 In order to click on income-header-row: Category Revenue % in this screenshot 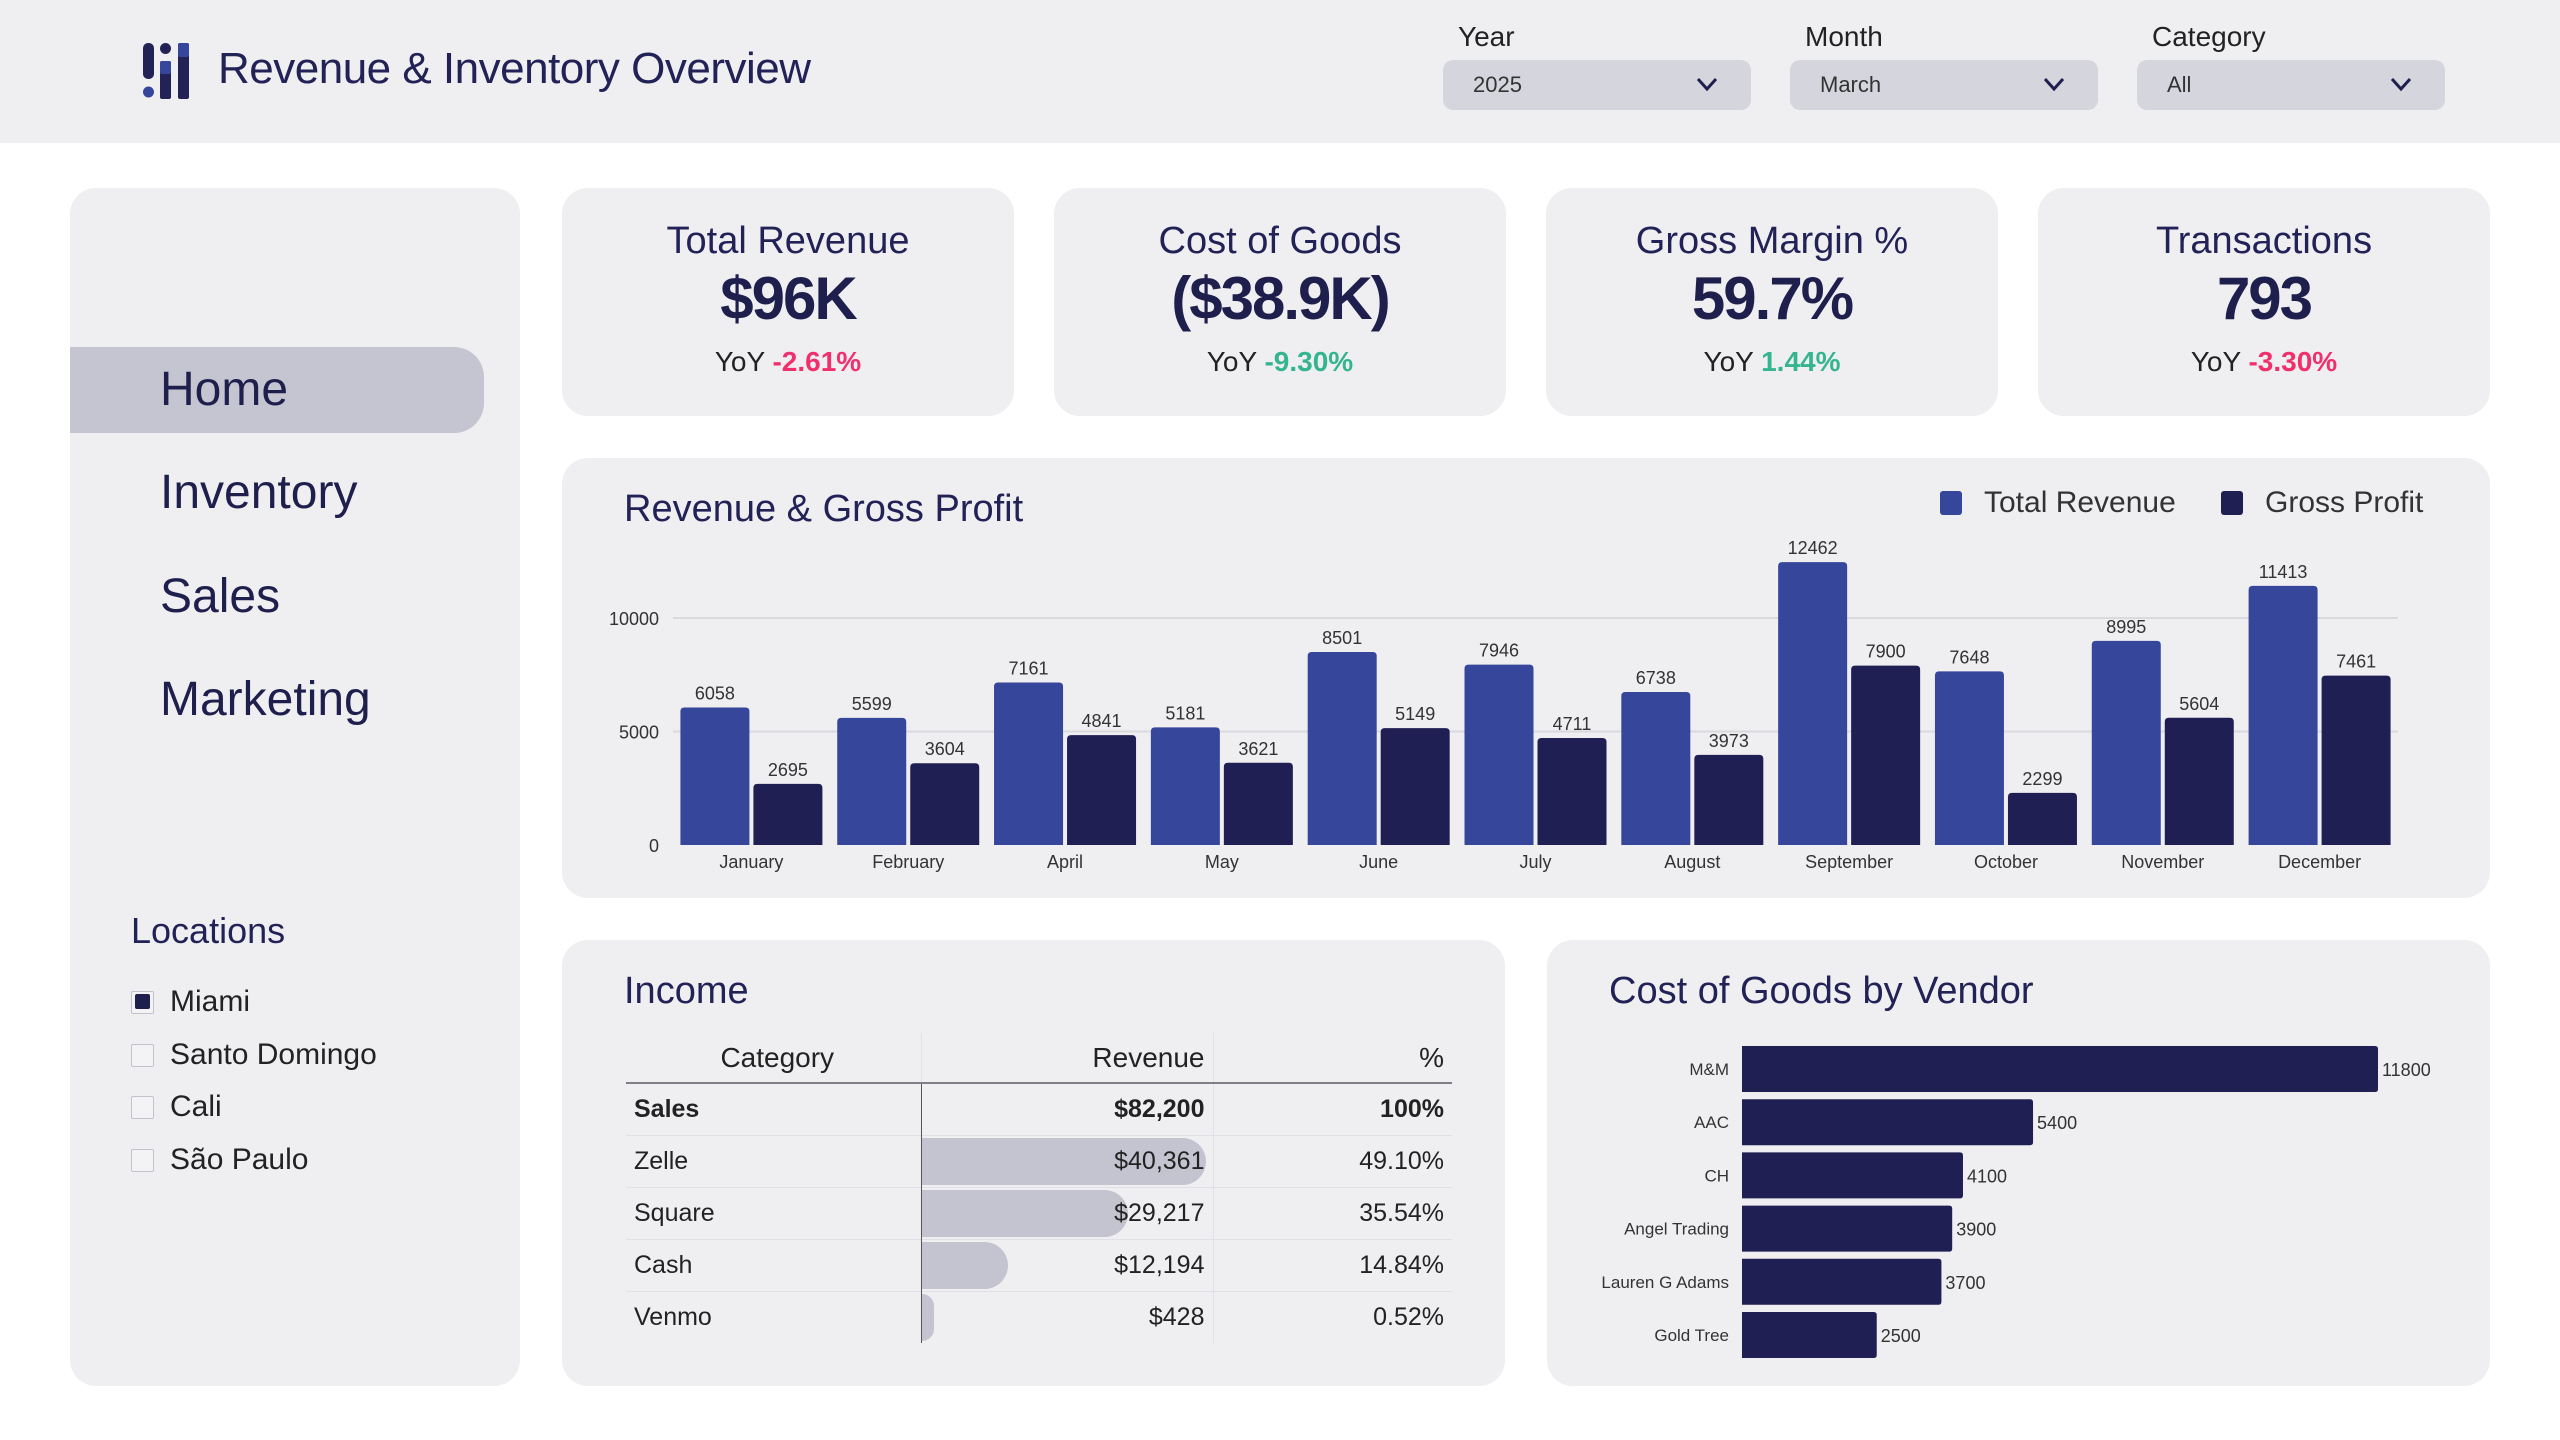, I will do `click(1039, 1058)`.